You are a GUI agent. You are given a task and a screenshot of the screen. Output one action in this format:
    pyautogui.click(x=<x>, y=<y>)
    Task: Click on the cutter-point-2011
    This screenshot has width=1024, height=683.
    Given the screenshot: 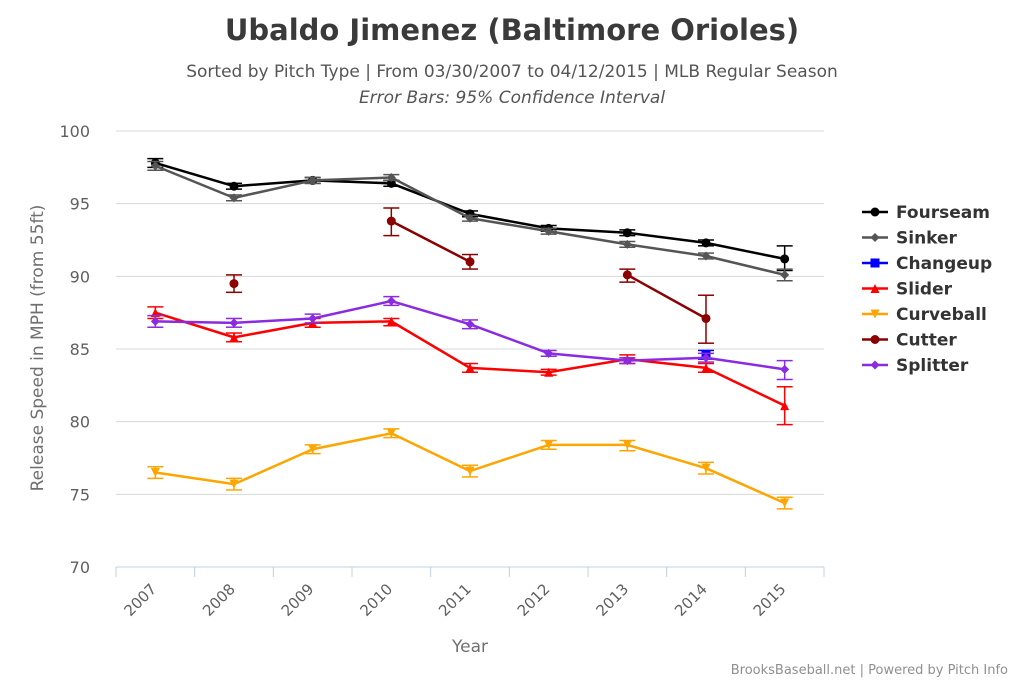 What is the action you would take?
    pyautogui.click(x=470, y=262)
    